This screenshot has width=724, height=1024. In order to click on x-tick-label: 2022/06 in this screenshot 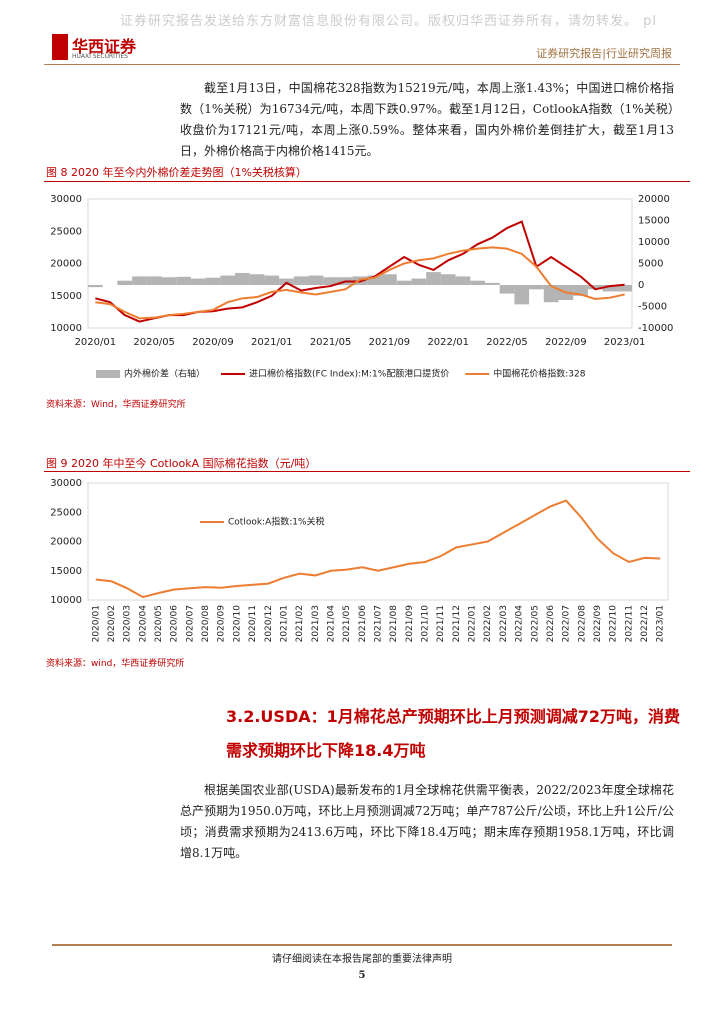, I will do `click(551, 624)`.